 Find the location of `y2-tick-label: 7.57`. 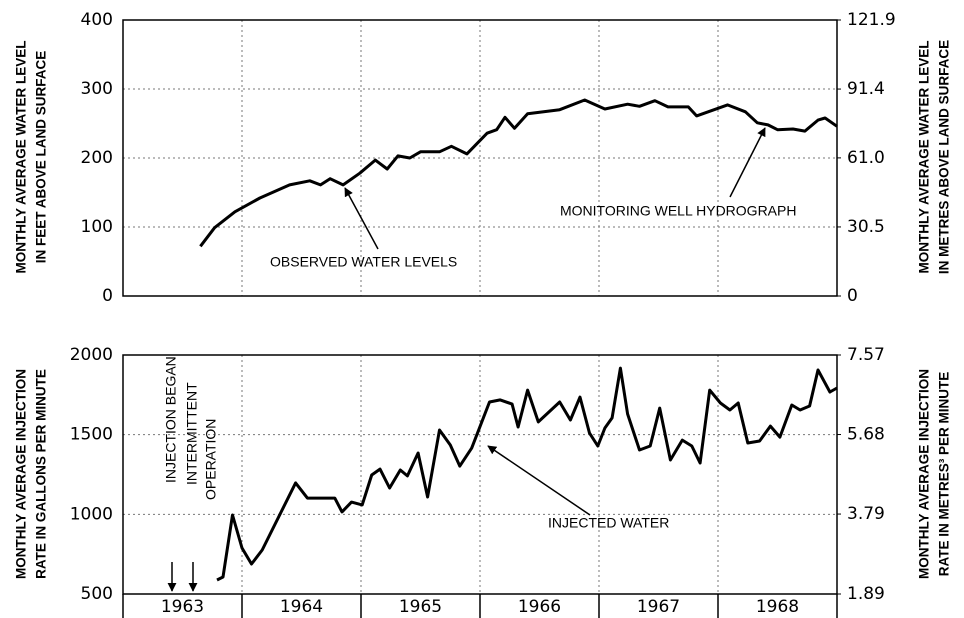

y2-tick-label: 7.57 is located at coordinates (866, 355).